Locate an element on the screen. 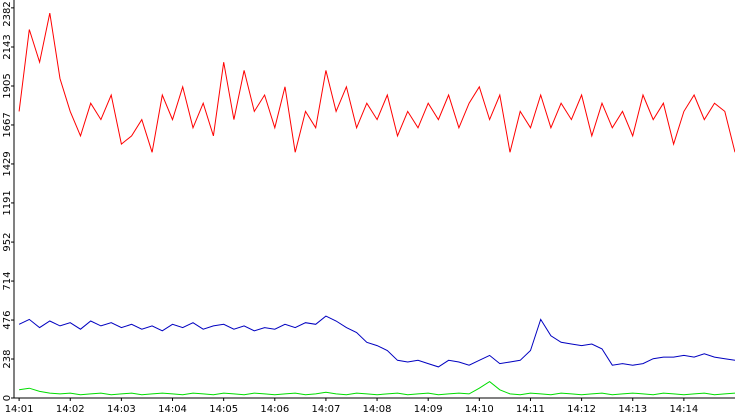  x-tick-label: 14:06 is located at coordinates (274, 409).